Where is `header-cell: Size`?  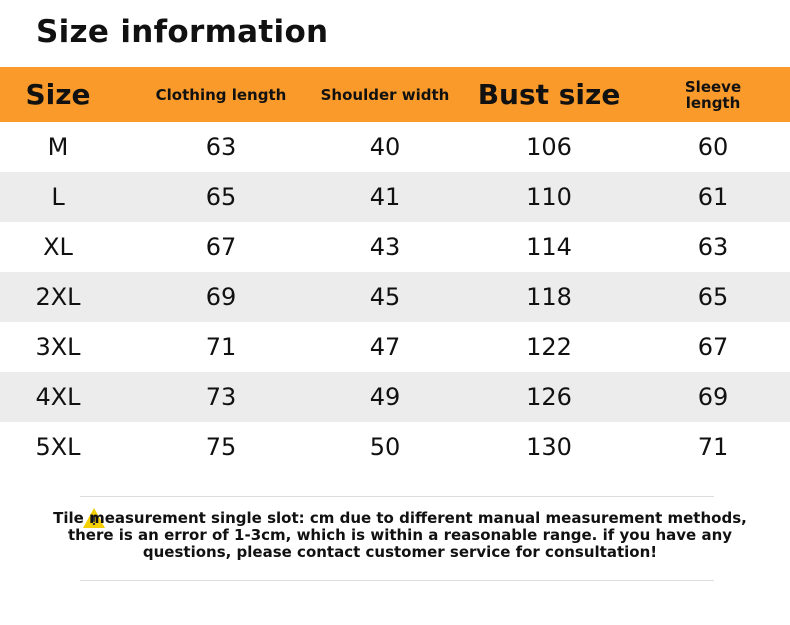
header-cell: Size is located at coordinates (58, 94).